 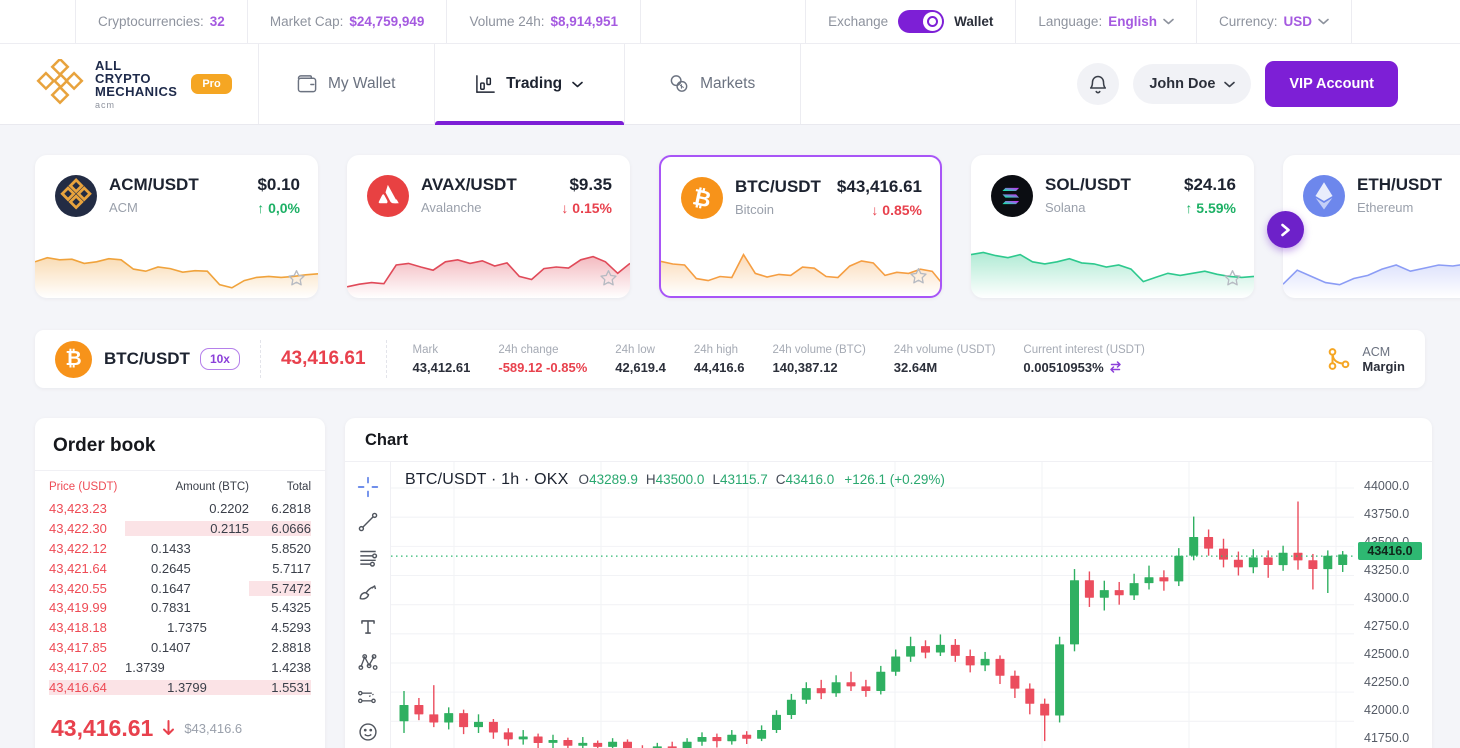 What do you see at coordinates (944, 349) in the screenshot?
I see `pair-stat-label: 24h volume (USDT)` at bounding box center [944, 349].